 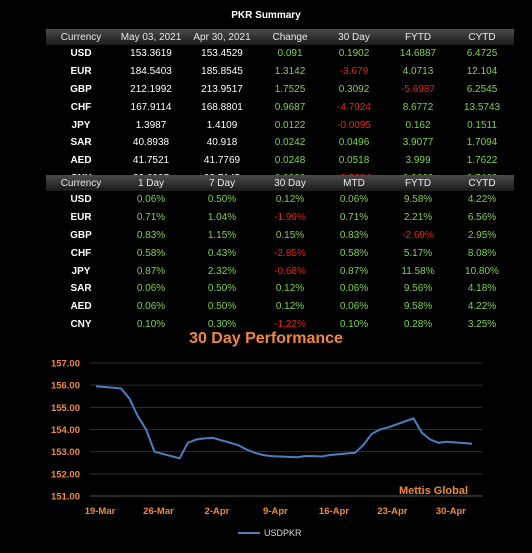 I want to click on table-cell: 184.5403, so click(x=151, y=72).